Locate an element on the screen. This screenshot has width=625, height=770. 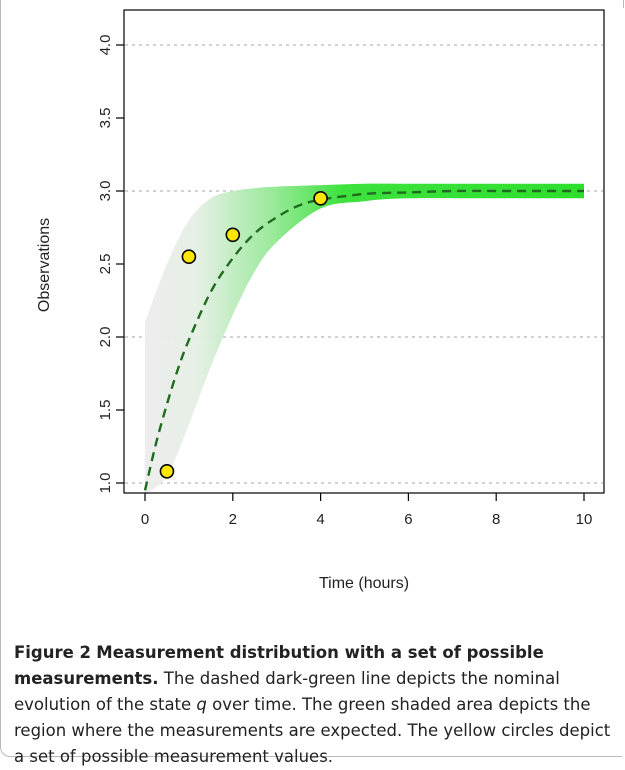
y-tick-label: 3.5 is located at coordinates (105, 118).